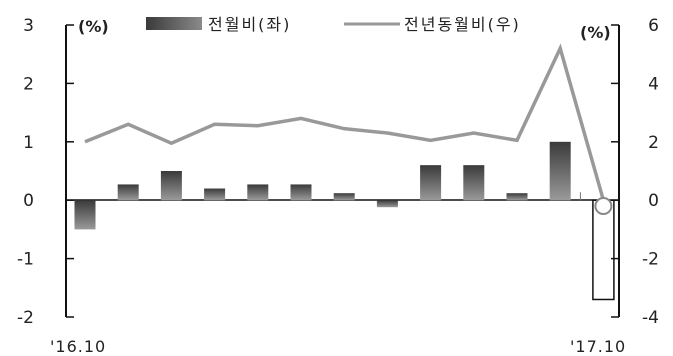 The width and height of the screenshot is (673, 356). What do you see at coordinates (28, 84) in the screenshot?
I see `left-tick-label: 2` at bounding box center [28, 84].